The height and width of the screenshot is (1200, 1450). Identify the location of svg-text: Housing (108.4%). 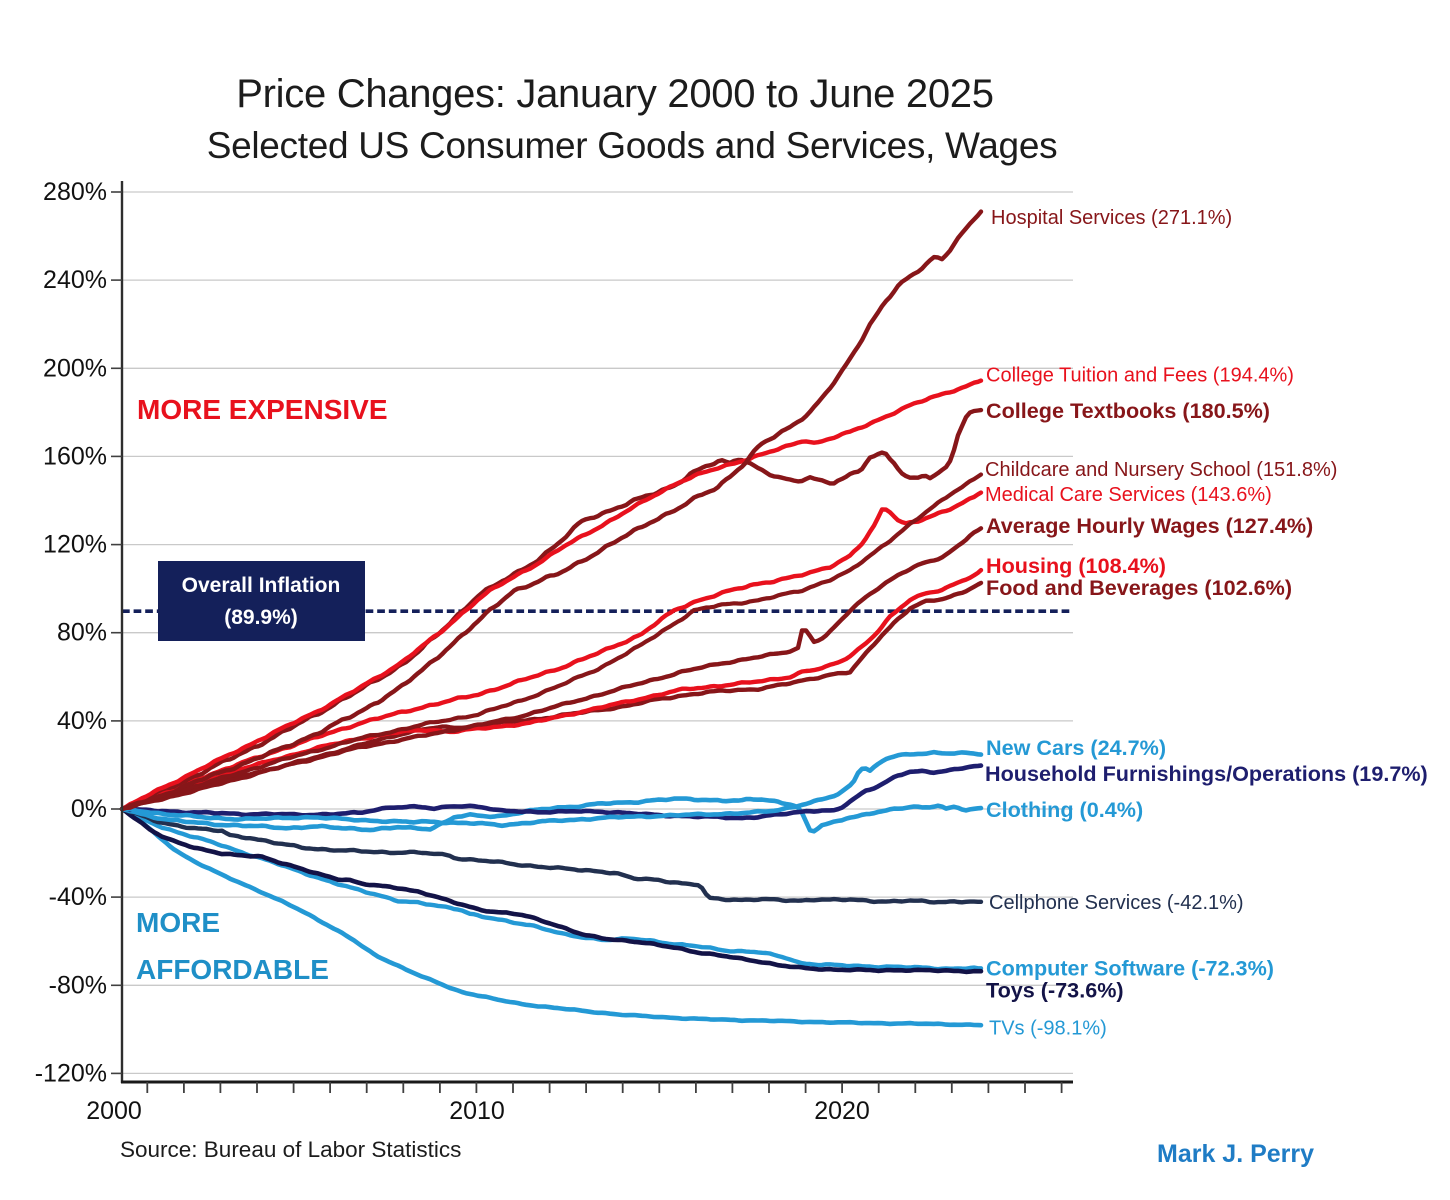
(1076, 565).